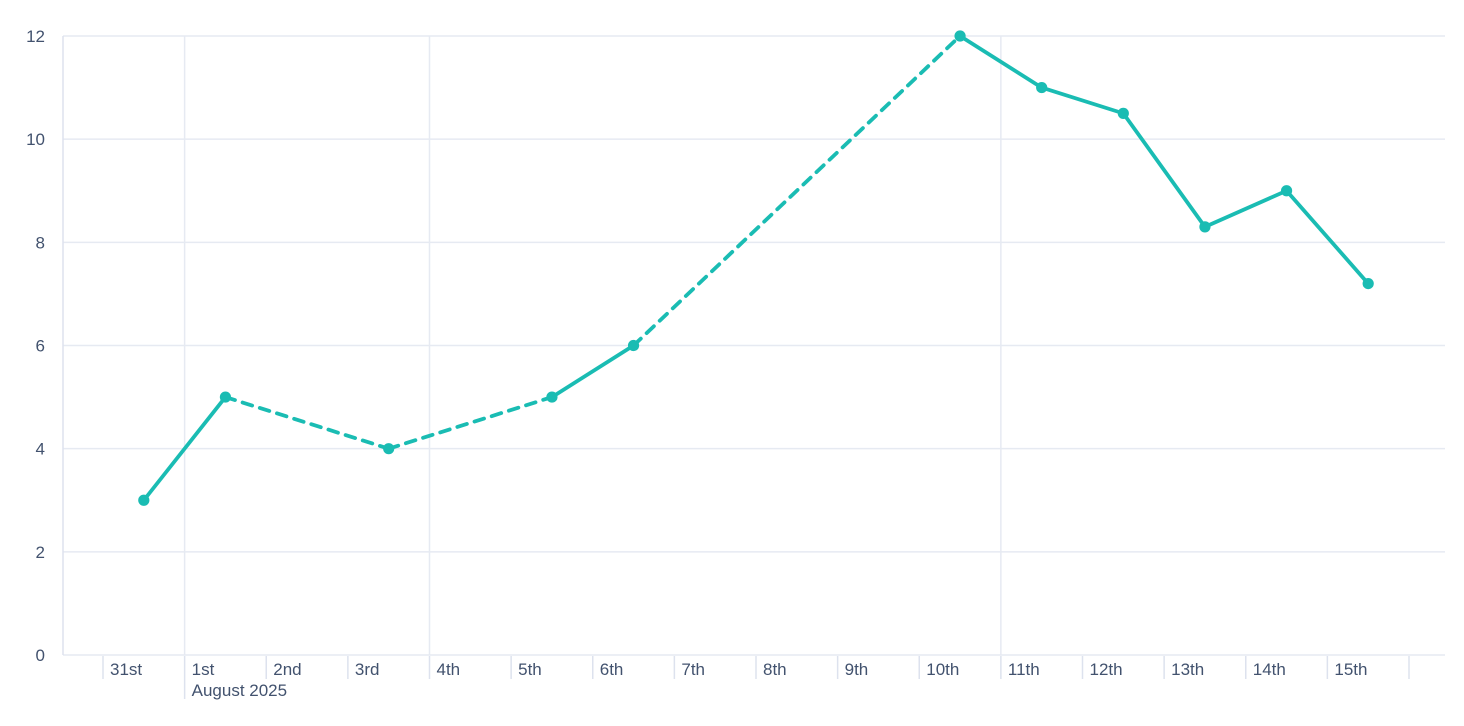 This screenshot has width=1464, height=726. I want to click on y-axis-label: 4, so click(40, 449).